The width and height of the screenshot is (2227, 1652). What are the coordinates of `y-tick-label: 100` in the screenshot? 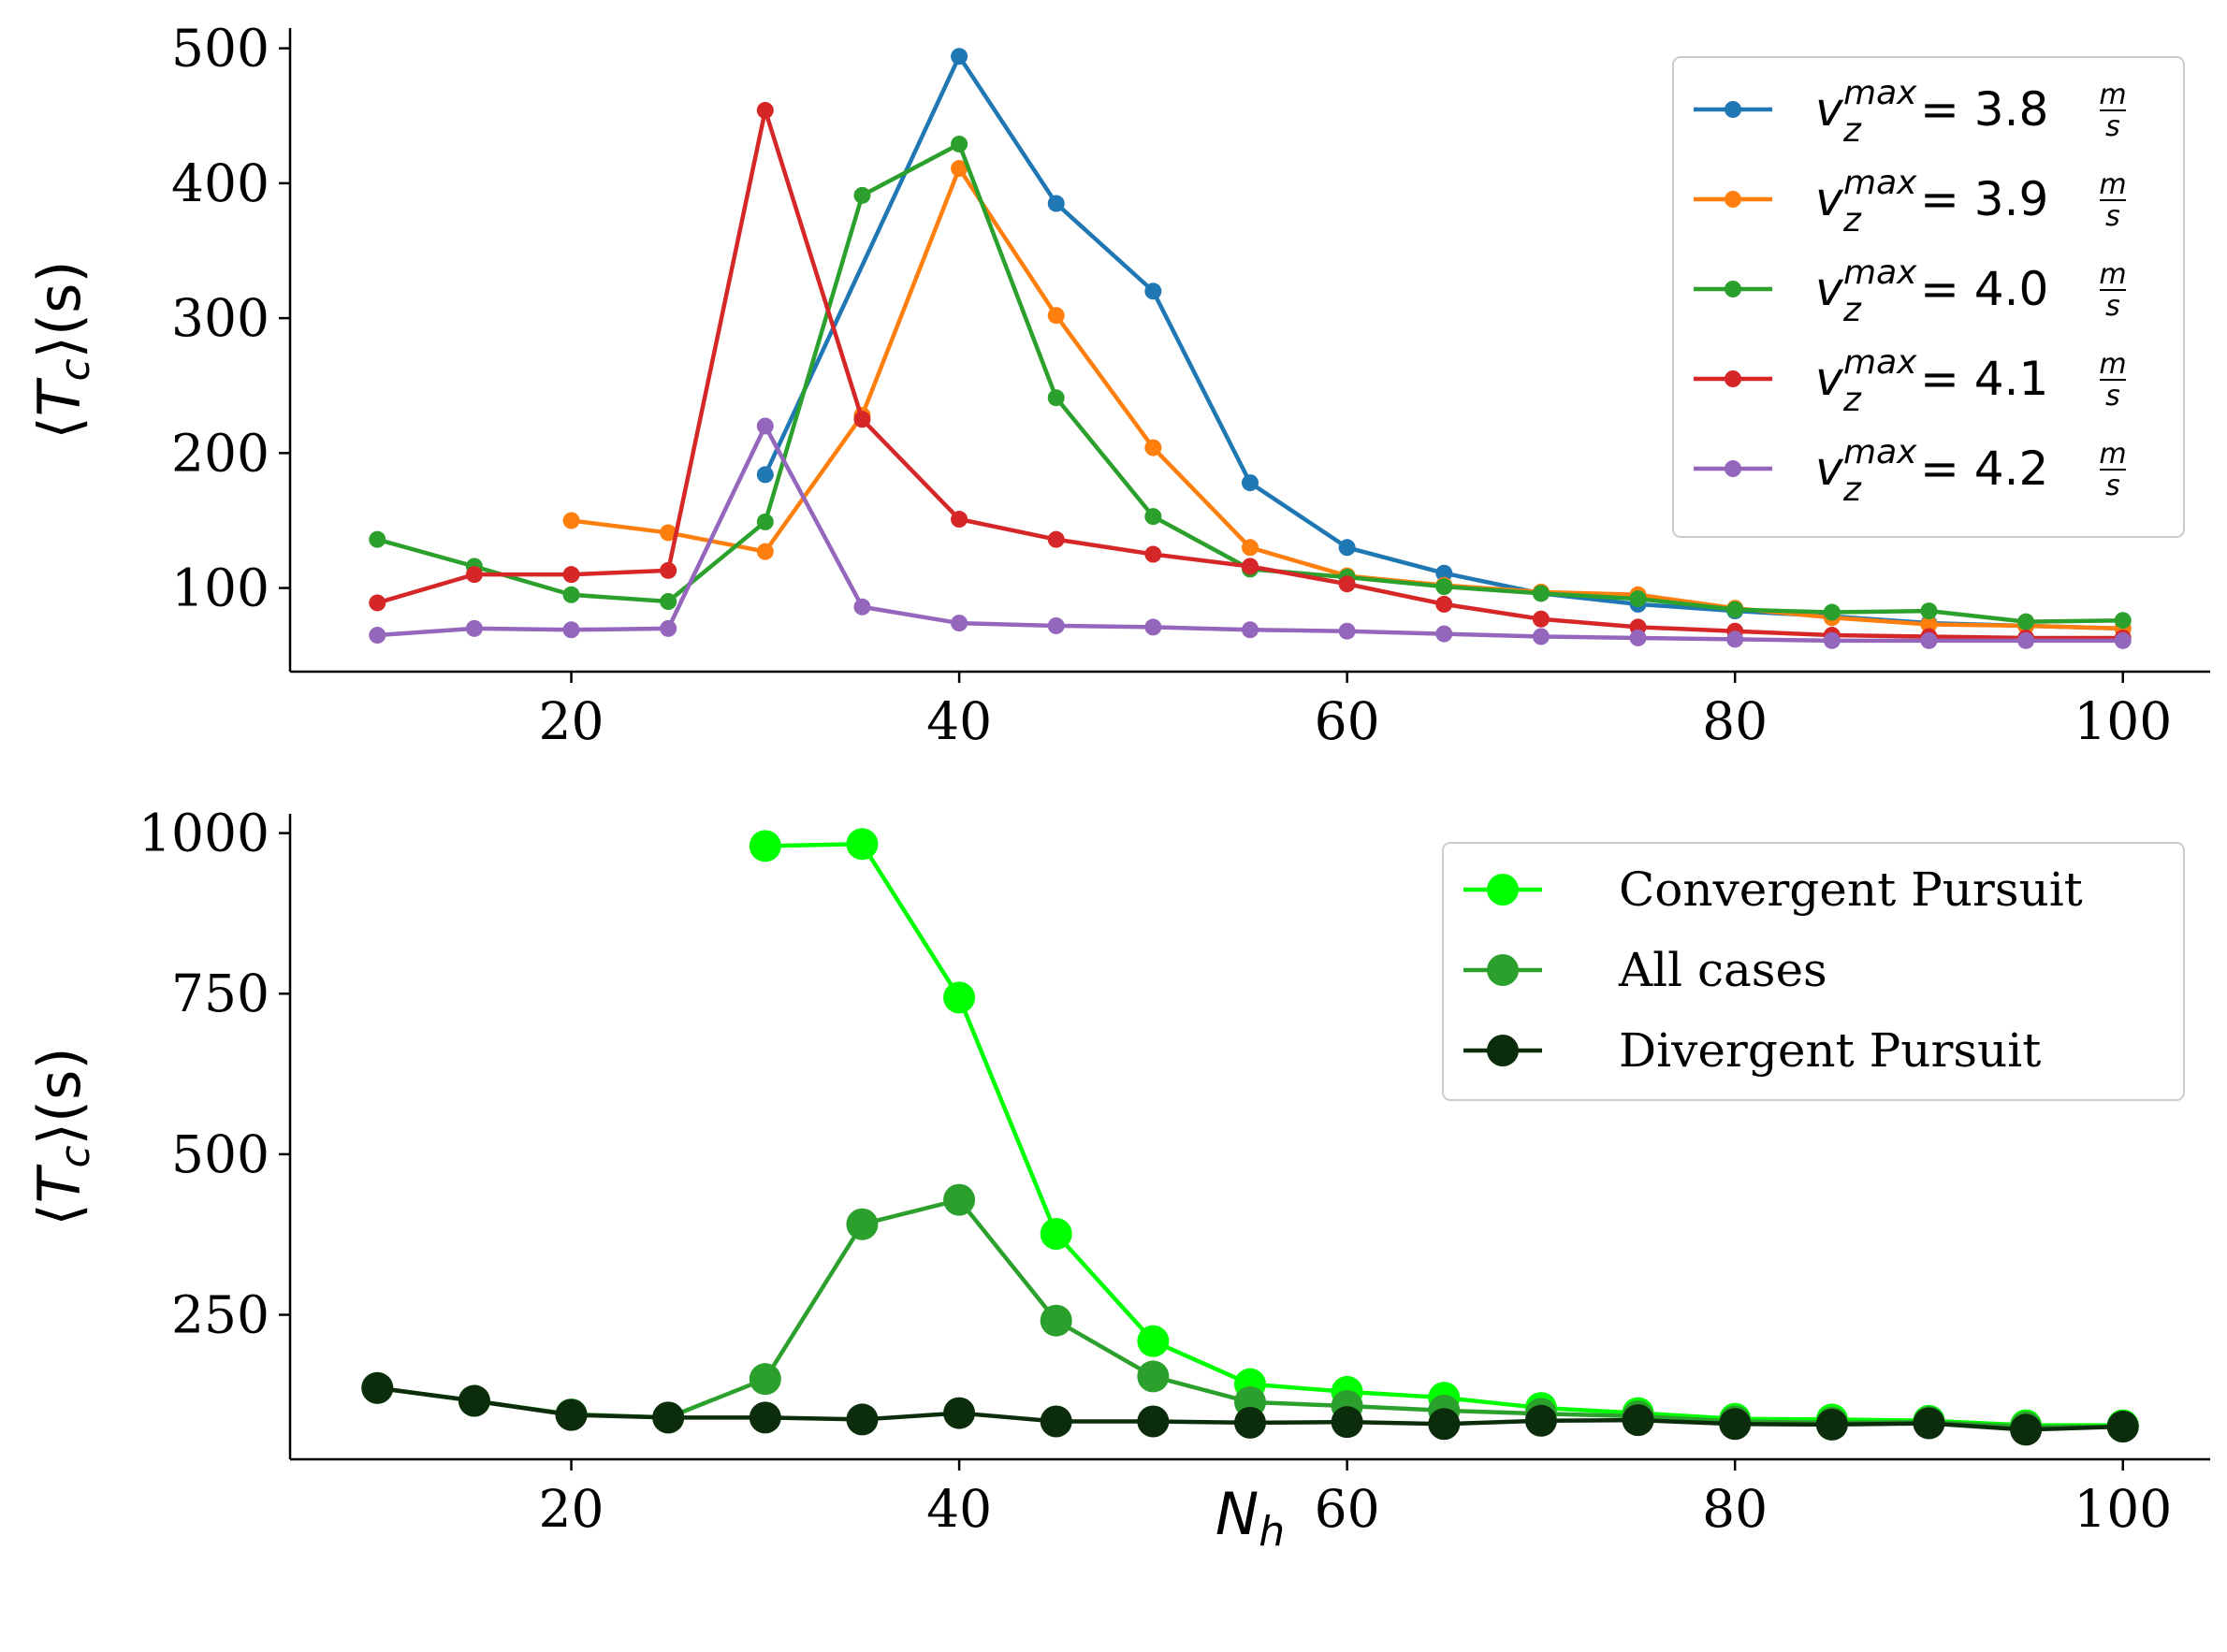 It's located at (220, 588).